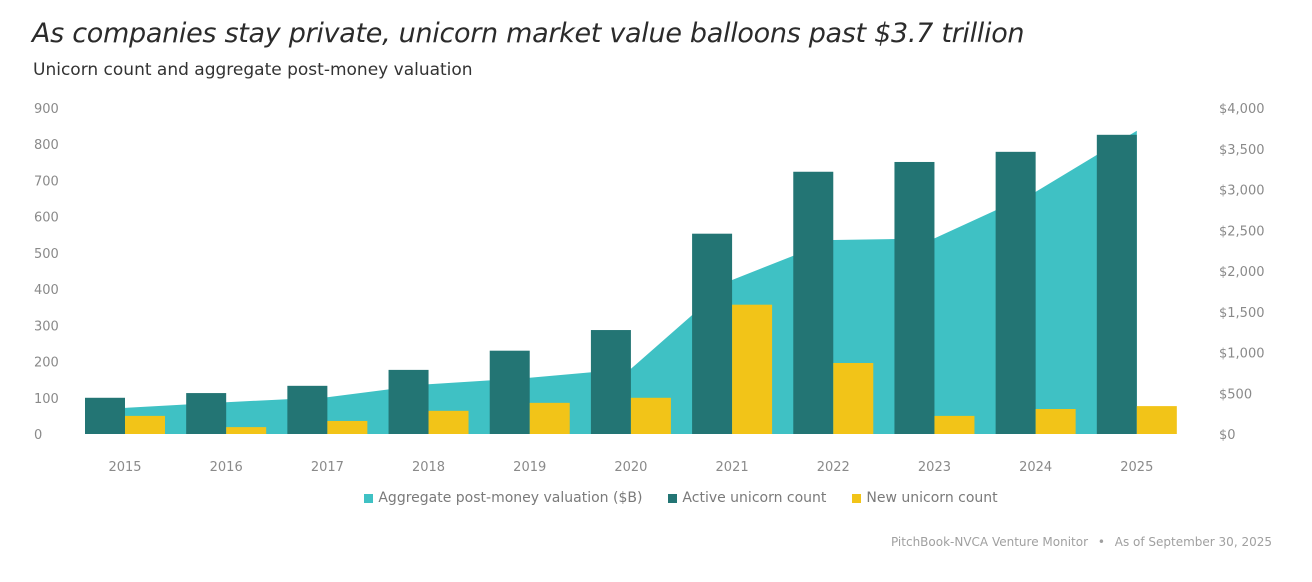  What do you see at coordinates (752, 369) in the screenshot?
I see `new-bar-2021` at bounding box center [752, 369].